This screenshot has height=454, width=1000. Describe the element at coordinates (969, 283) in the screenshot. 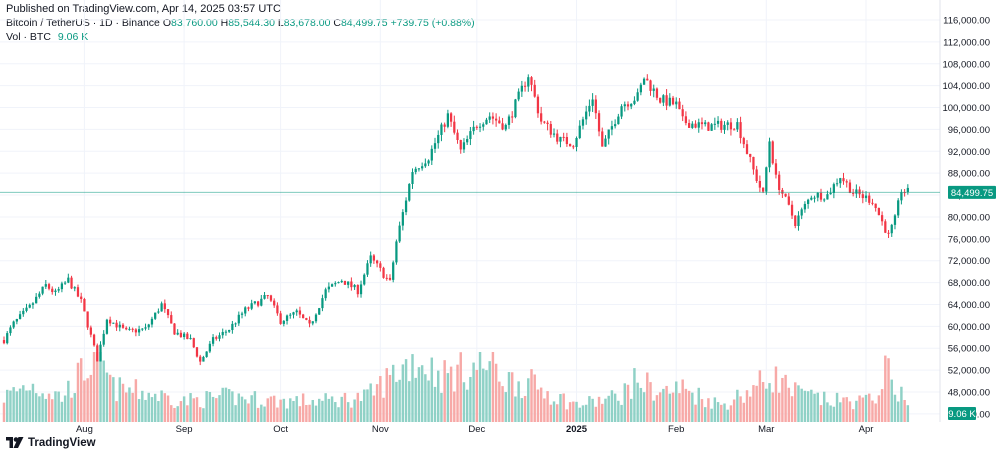

I see `price-tick-label: 68,000.00` at that location.